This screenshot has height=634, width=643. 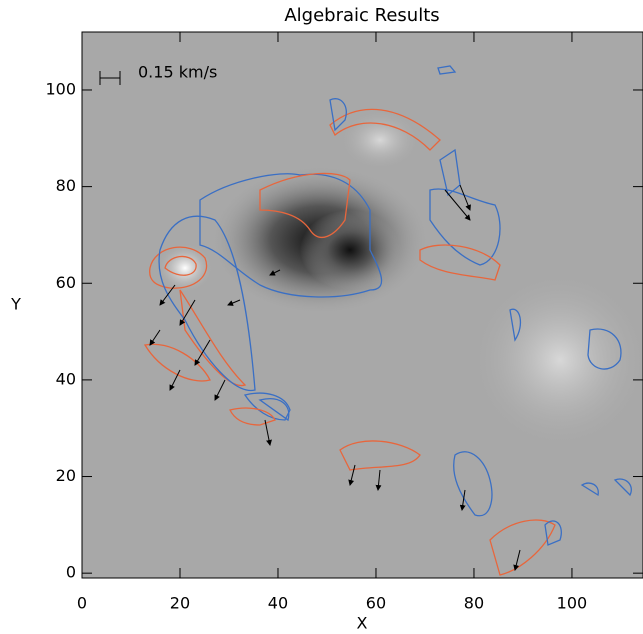 What do you see at coordinates (572, 603) in the screenshot?
I see `x-tick-label: 100` at bounding box center [572, 603].